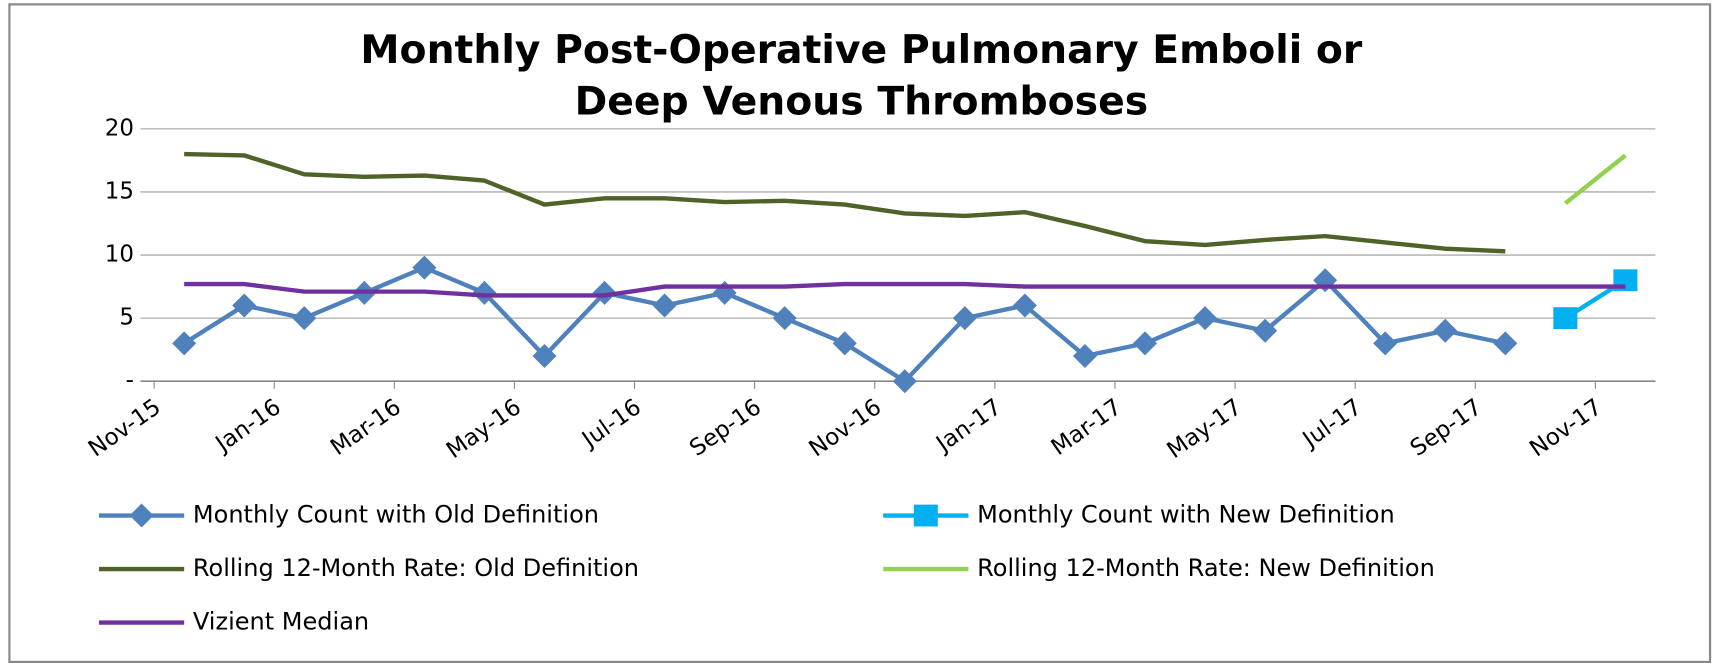 This screenshot has width=1714, height=663. What do you see at coordinates (862, 101) in the screenshot?
I see `chart-title: Deep Venous Thromboses` at bounding box center [862, 101].